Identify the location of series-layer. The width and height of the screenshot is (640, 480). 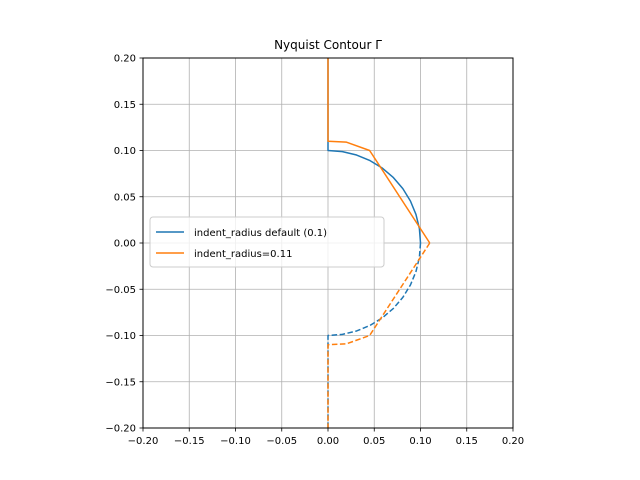
(379, 243).